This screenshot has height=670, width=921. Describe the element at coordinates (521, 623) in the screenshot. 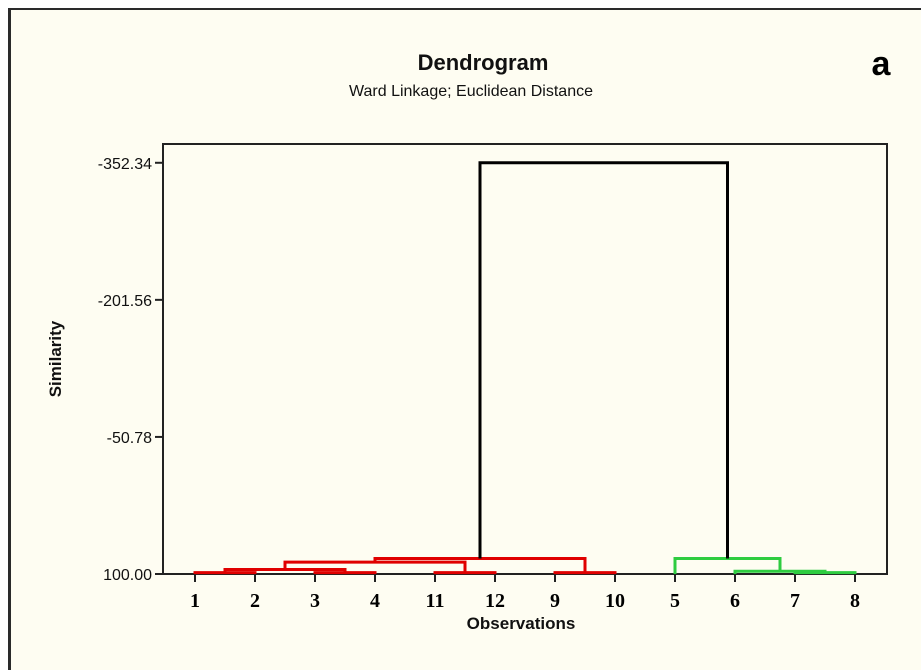

I see `x-axis-label: Observations` at that location.